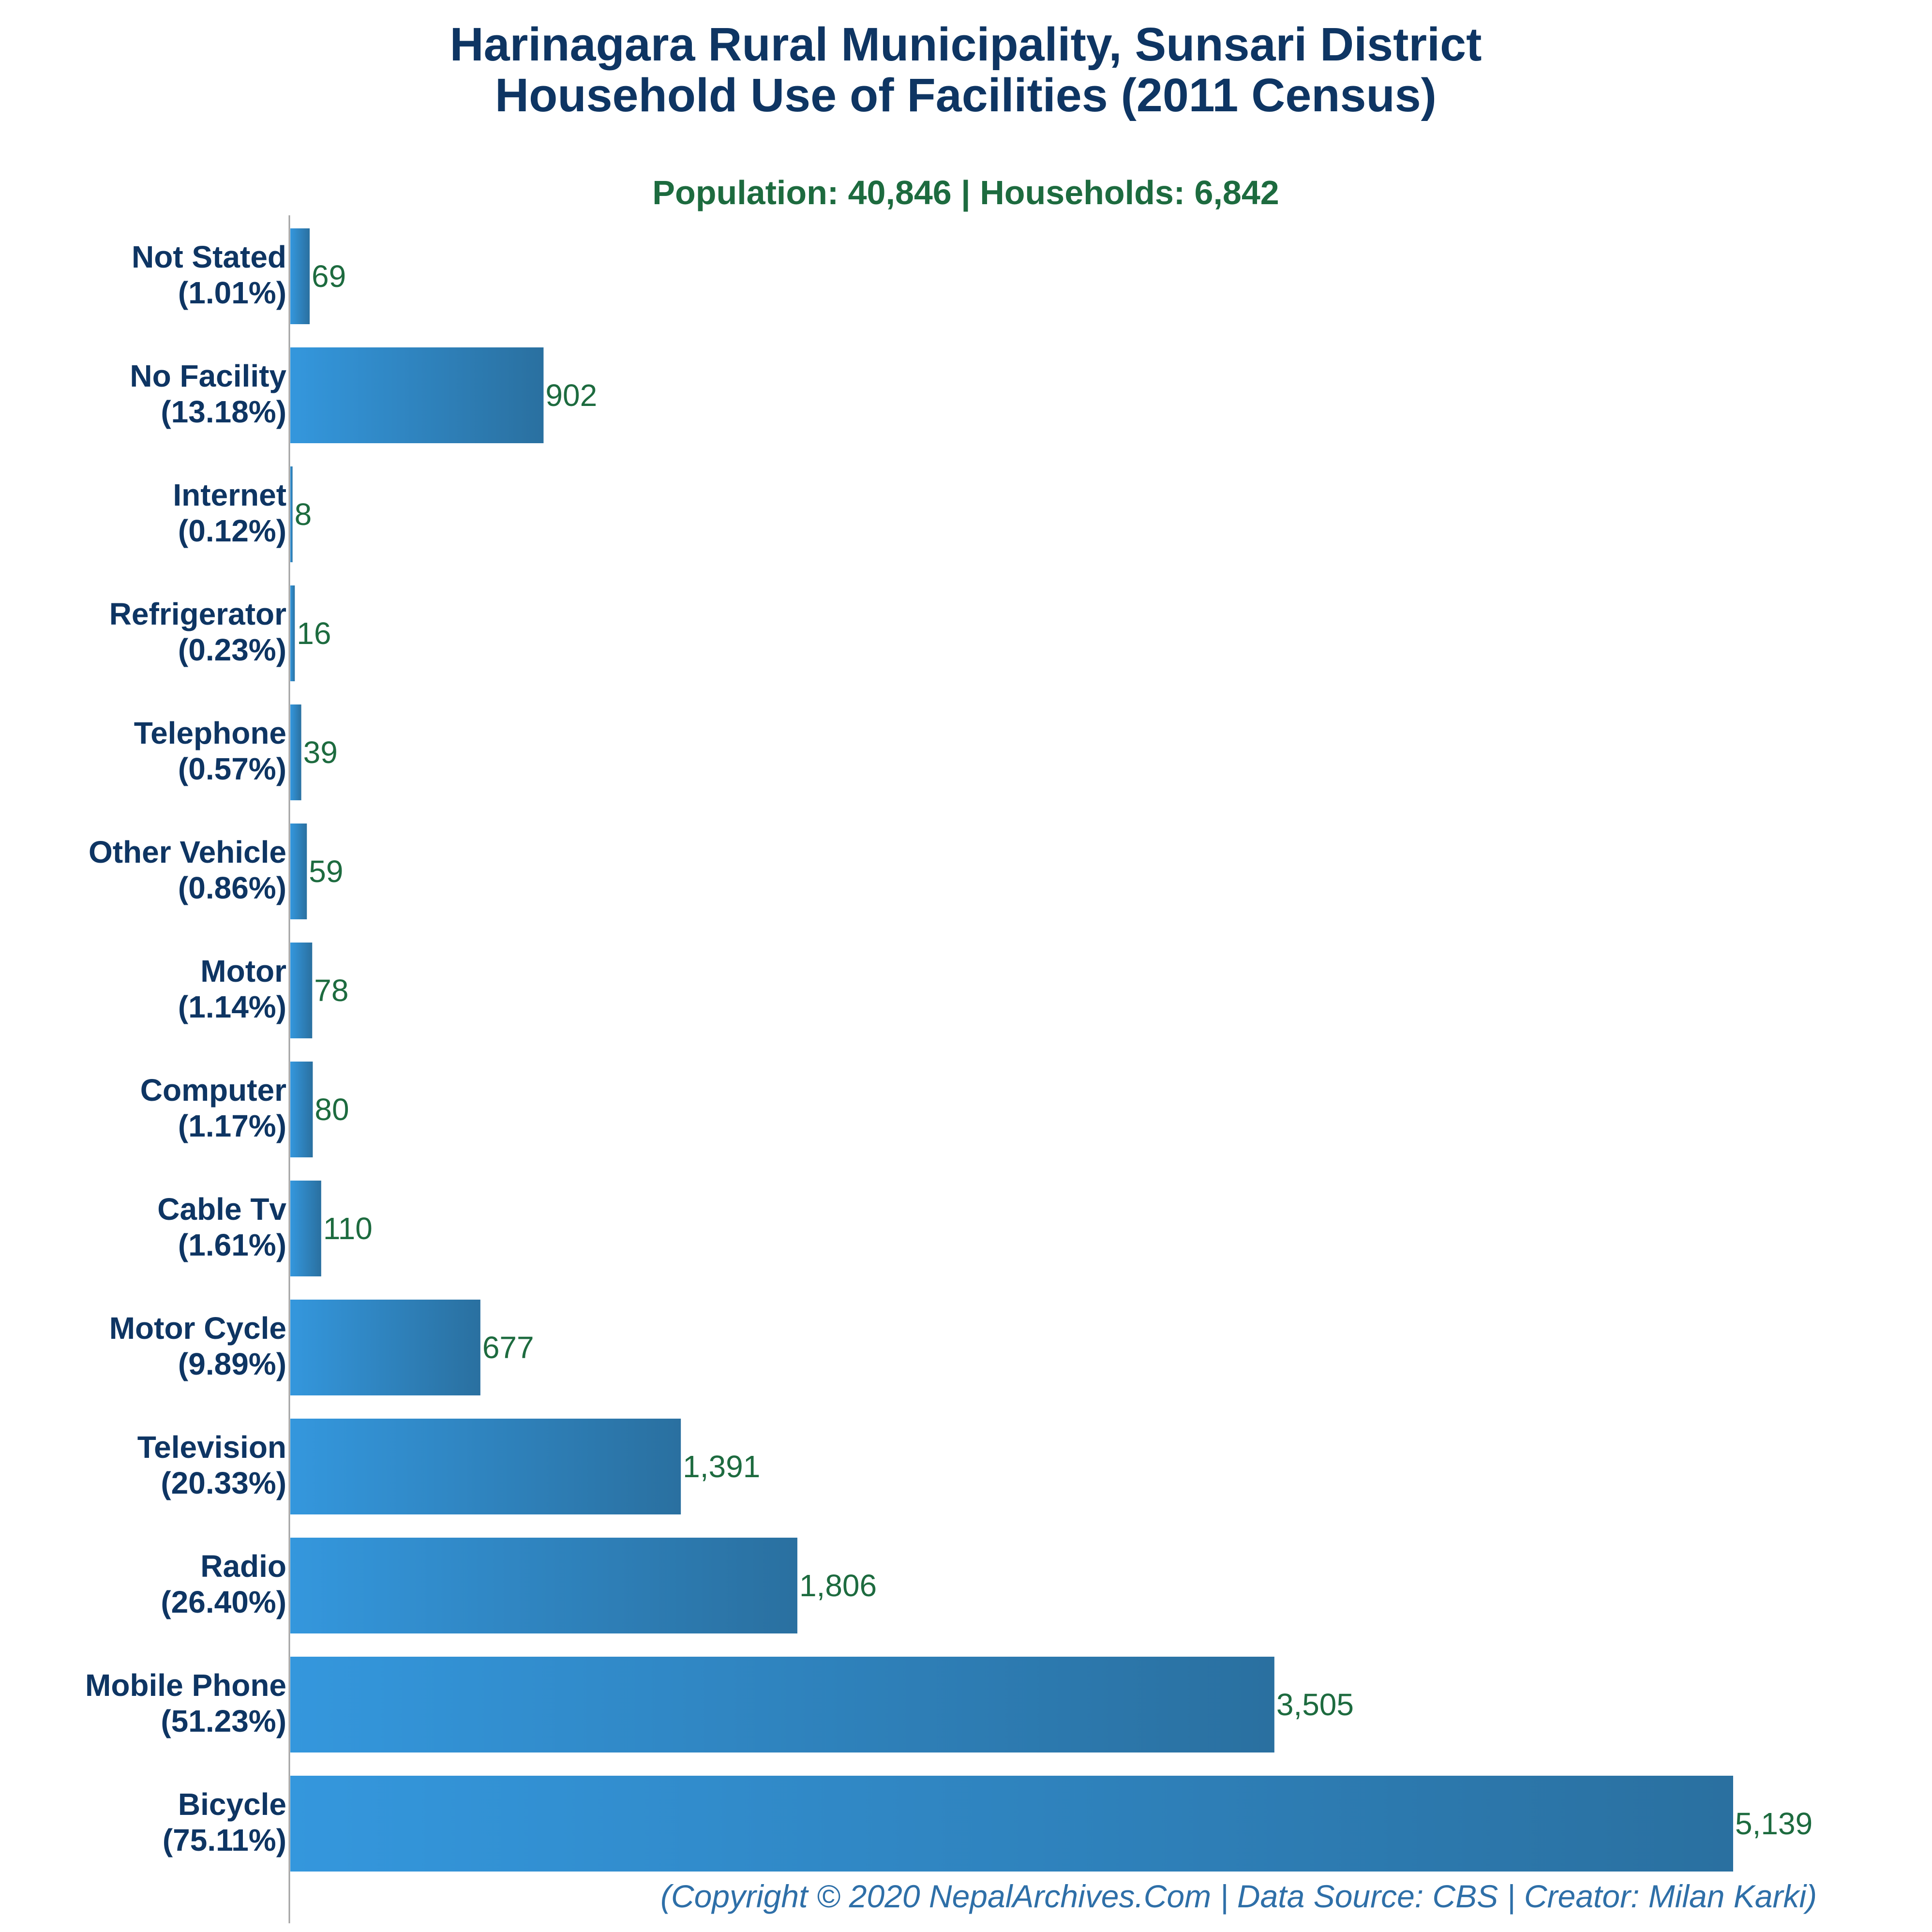  Describe the element at coordinates (838, 1585) in the screenshot. I see `bar-value-label: 1,806` at that location.